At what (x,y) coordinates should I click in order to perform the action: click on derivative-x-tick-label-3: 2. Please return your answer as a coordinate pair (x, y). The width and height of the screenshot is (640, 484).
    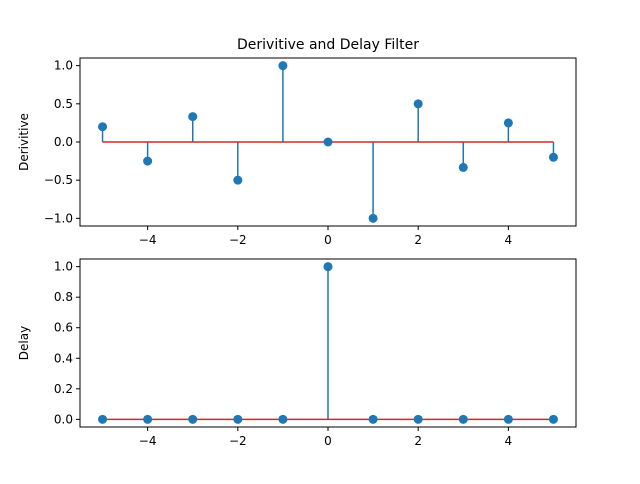
    Looking at the image, I should click on (418, 240).